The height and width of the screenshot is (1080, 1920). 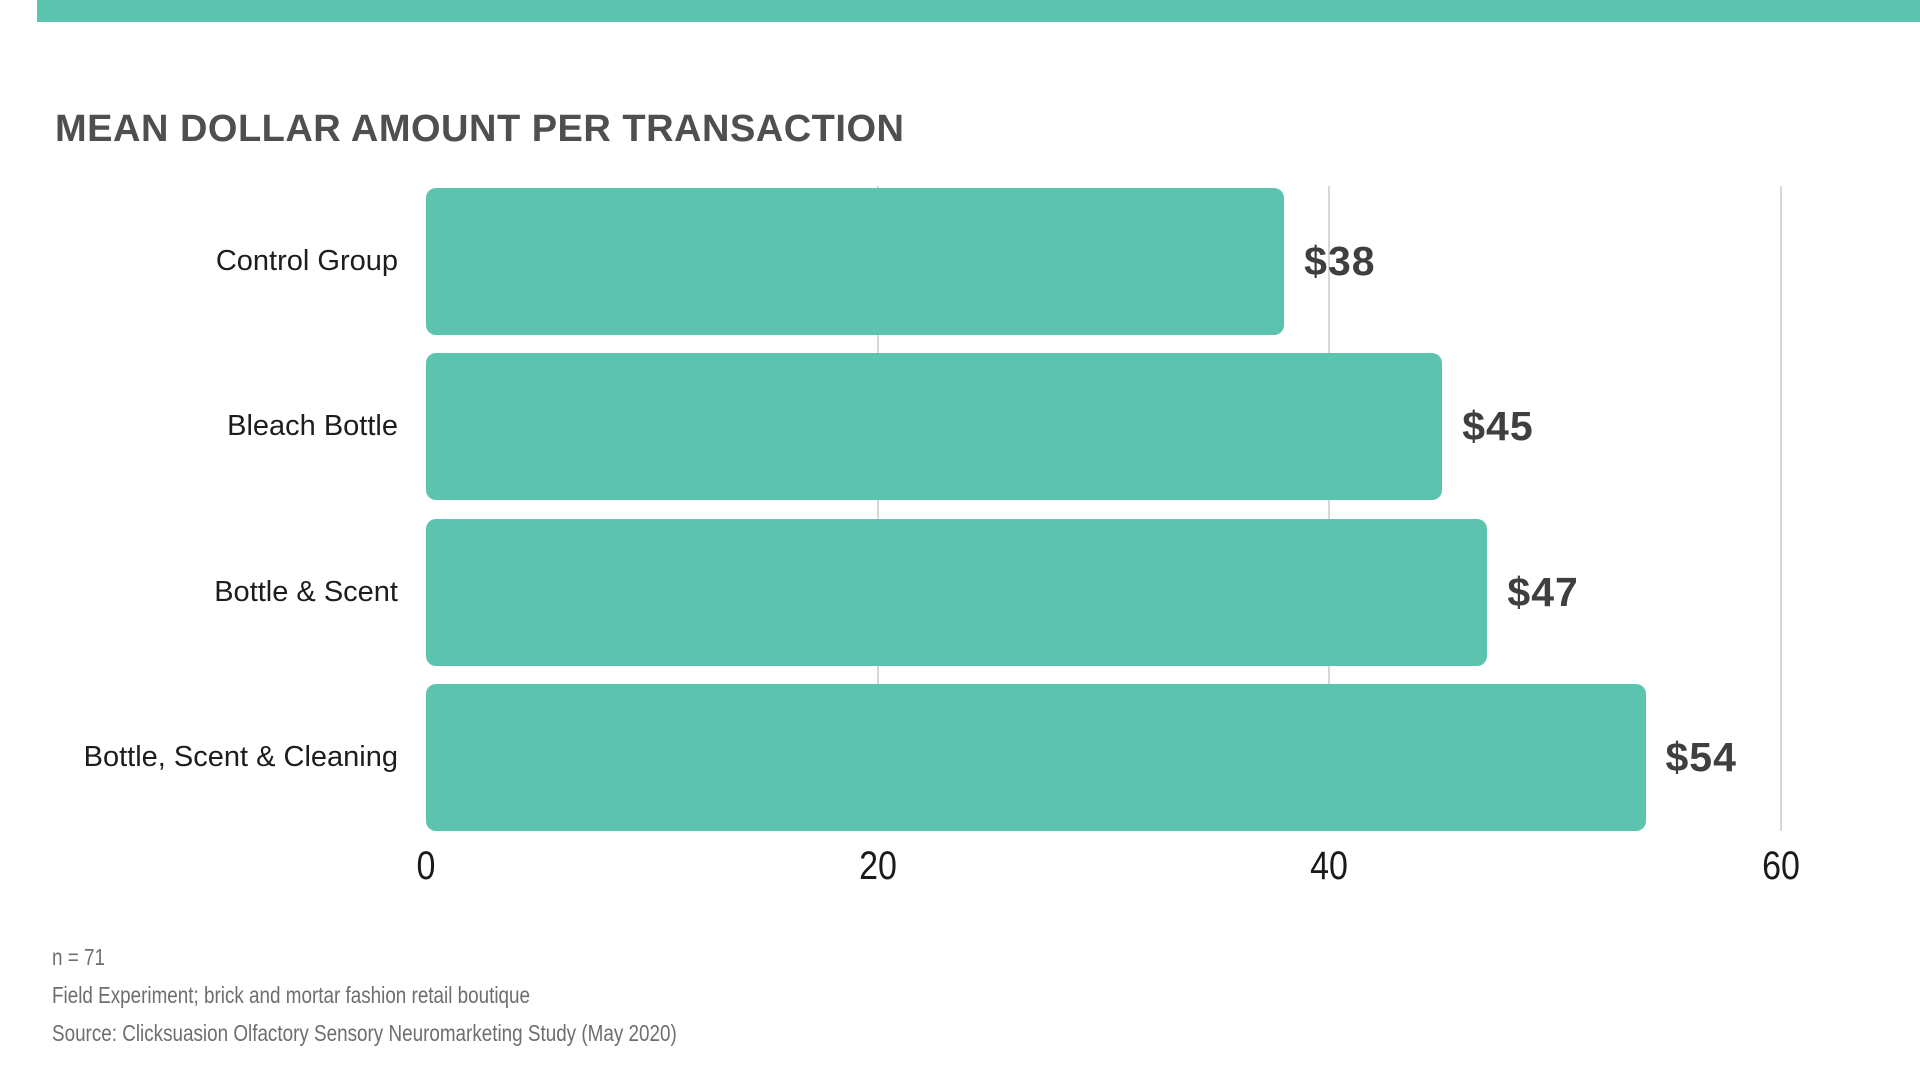 I want to click on value-label-3: $54, so click(x=1701, y=757).